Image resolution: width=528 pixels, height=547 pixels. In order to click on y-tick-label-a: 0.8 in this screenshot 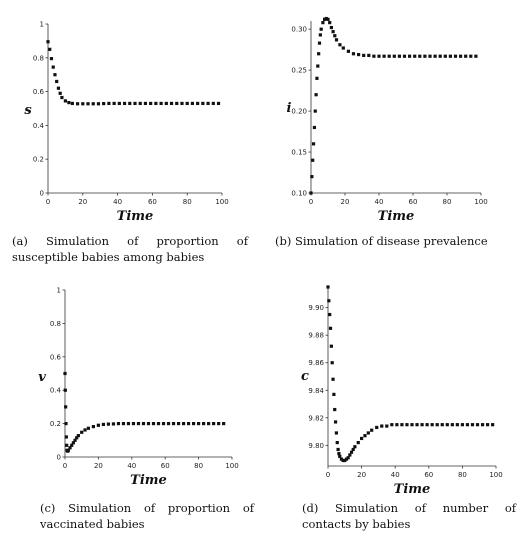, I will do `click(38, 58)`.